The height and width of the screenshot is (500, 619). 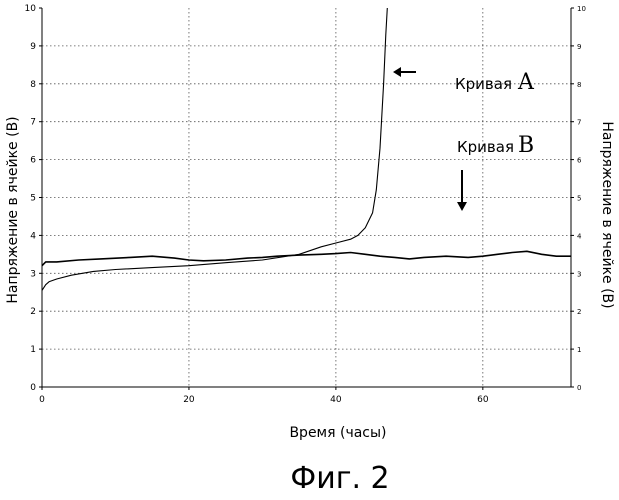 What do you see at coordinates (33, 161) in the screenshot?
I see `y-tick-label-left: 6` at bounding box center [33, 161].